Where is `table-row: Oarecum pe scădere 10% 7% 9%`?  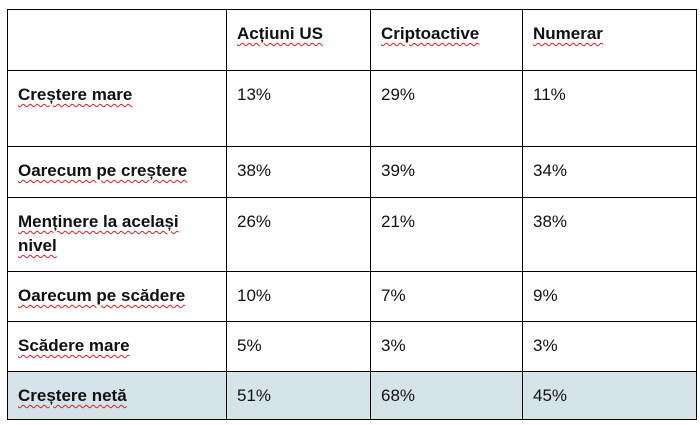 table-row: Oarecum pe scădere 10% 7% 9% is located at coordinates (352, 296).